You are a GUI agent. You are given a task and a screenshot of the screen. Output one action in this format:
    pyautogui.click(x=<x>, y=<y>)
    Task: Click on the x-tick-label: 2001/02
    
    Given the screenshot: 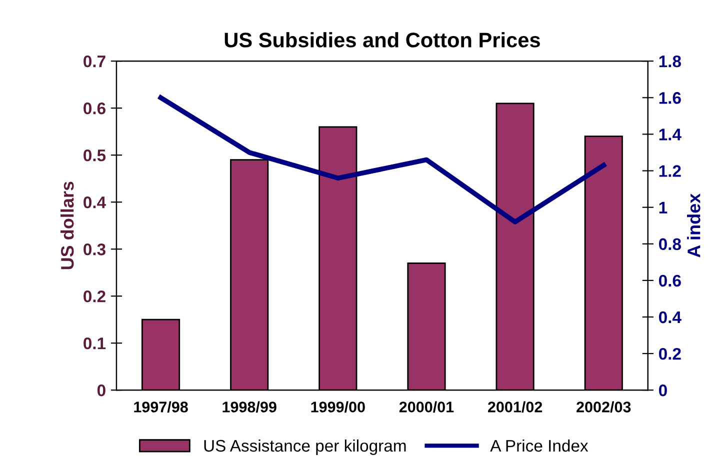 What is the action you would take?
    pyautogui.click(x=515, y=407)
    